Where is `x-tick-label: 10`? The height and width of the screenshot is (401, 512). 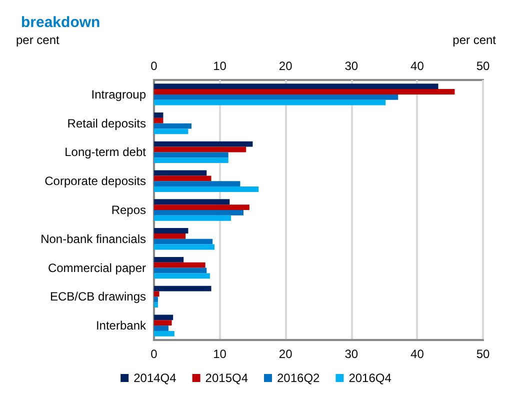
x-tick-label: 10 is located at coordinates (220, 354).